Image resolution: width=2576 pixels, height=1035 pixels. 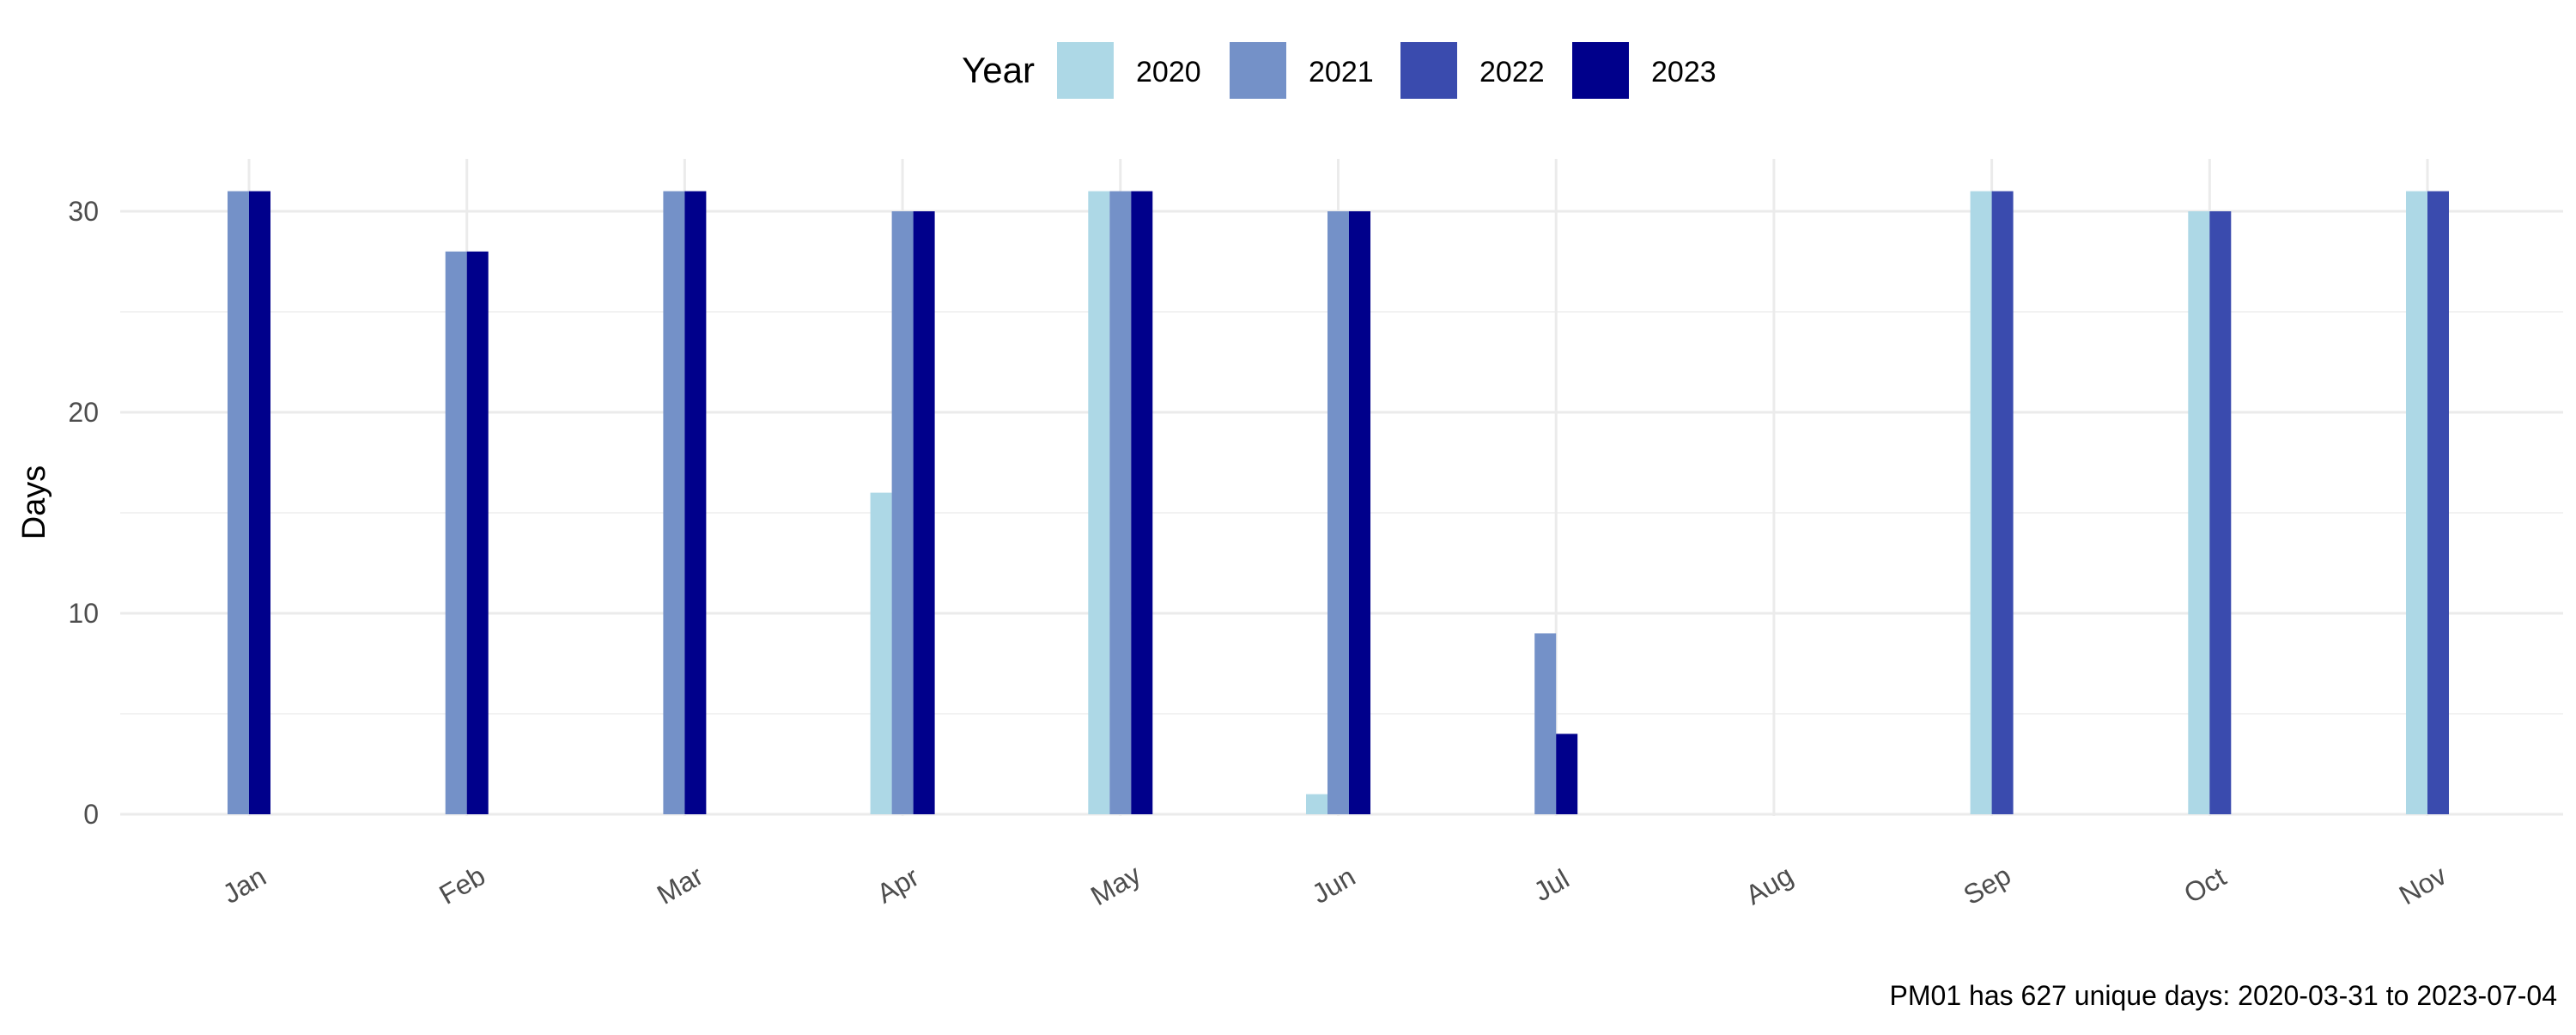 I want to click on bar-2021-may, so click(x=1120, y=503).